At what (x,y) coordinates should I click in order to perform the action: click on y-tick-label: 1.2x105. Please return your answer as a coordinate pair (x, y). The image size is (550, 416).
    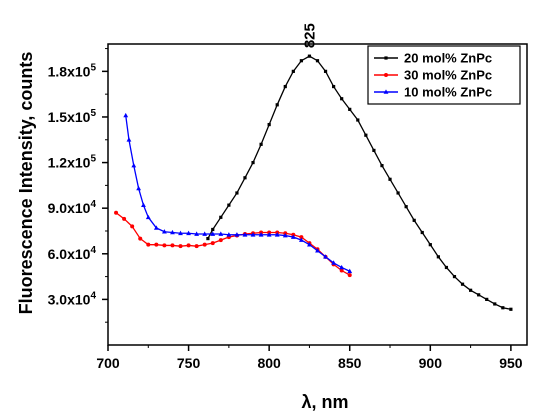
    Looking at the image, I should click on (72, 162).